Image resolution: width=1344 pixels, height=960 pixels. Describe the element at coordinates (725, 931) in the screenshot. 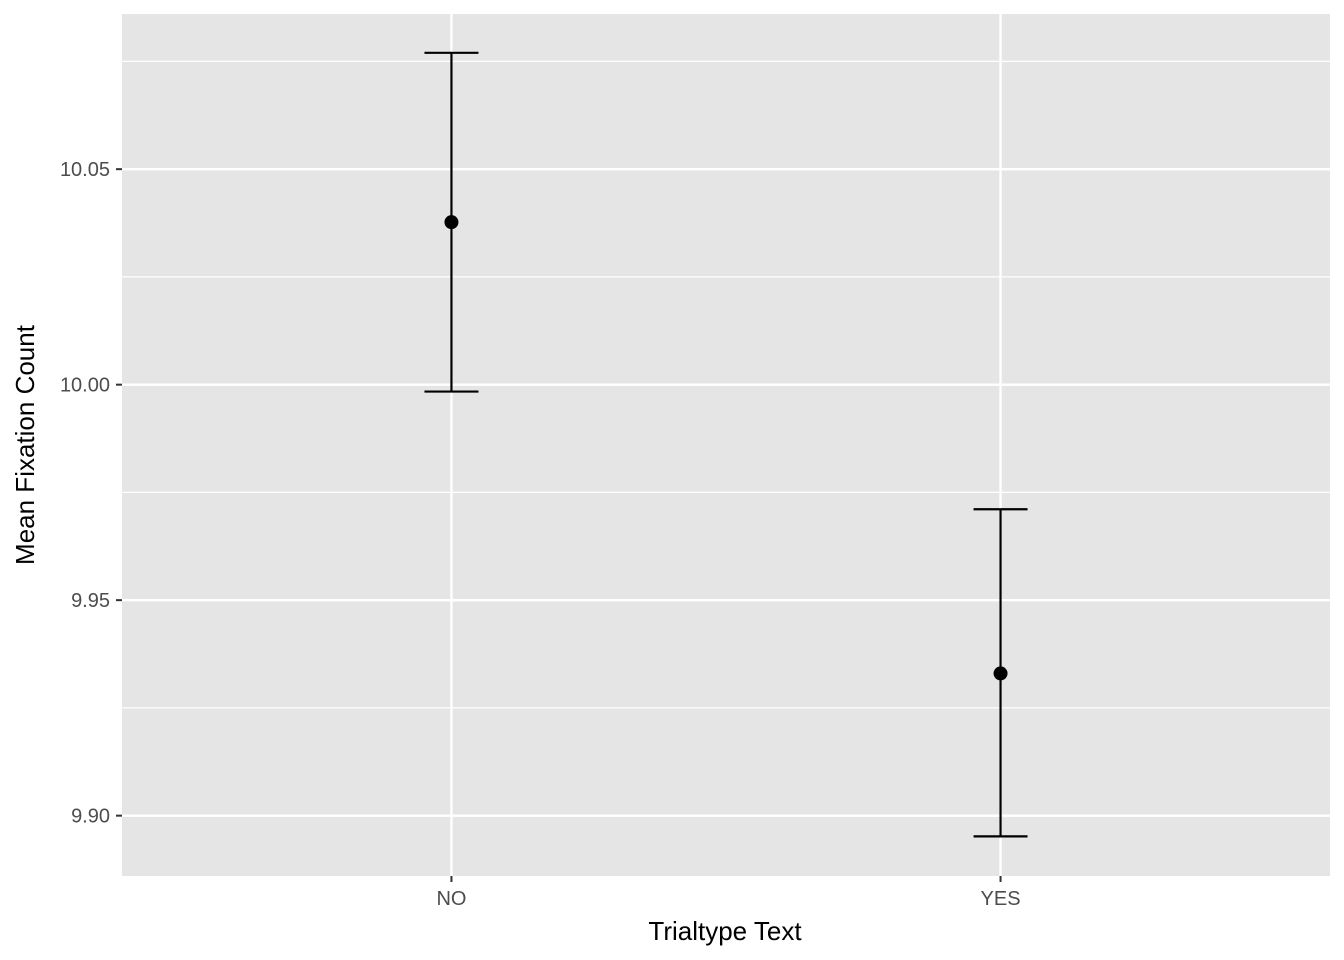

I see `x-axis-title: Trialtype Text` at that location.